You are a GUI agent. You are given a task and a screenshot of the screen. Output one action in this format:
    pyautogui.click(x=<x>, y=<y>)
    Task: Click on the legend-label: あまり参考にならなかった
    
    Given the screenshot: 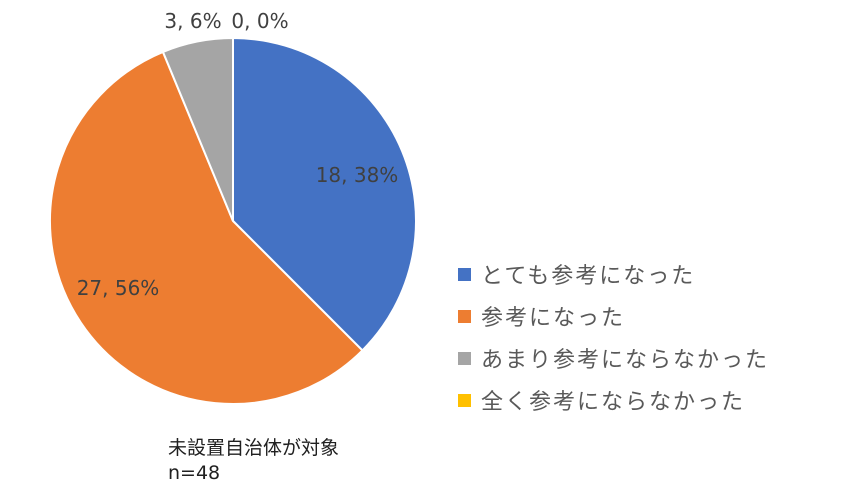 What is the action you would take?
    pyautogui.click(x=625, y=360)
    